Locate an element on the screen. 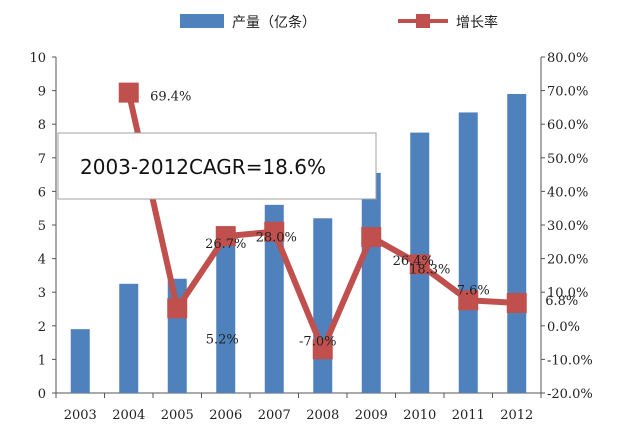 Image resolution: width=640 pixels, height=442 pixels. x-tick-label: 2009 is located at coordinates (371, 415).